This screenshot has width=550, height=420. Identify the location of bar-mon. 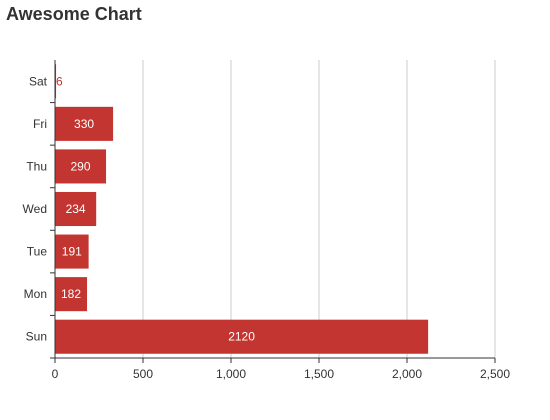
(71, 294).